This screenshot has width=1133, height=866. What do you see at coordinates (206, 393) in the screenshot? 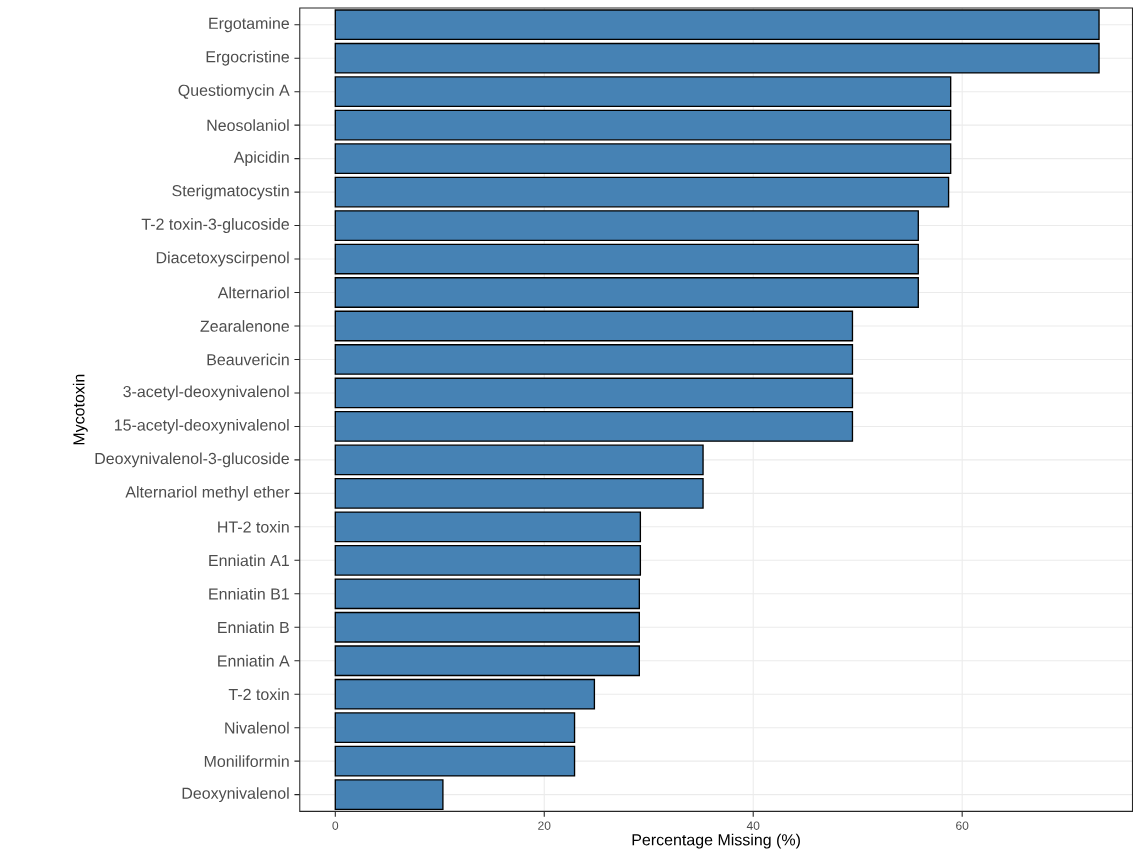
I see `y-tick-label: 3-acetyl-deoxynivalenol` at bounding box center [206, 393].